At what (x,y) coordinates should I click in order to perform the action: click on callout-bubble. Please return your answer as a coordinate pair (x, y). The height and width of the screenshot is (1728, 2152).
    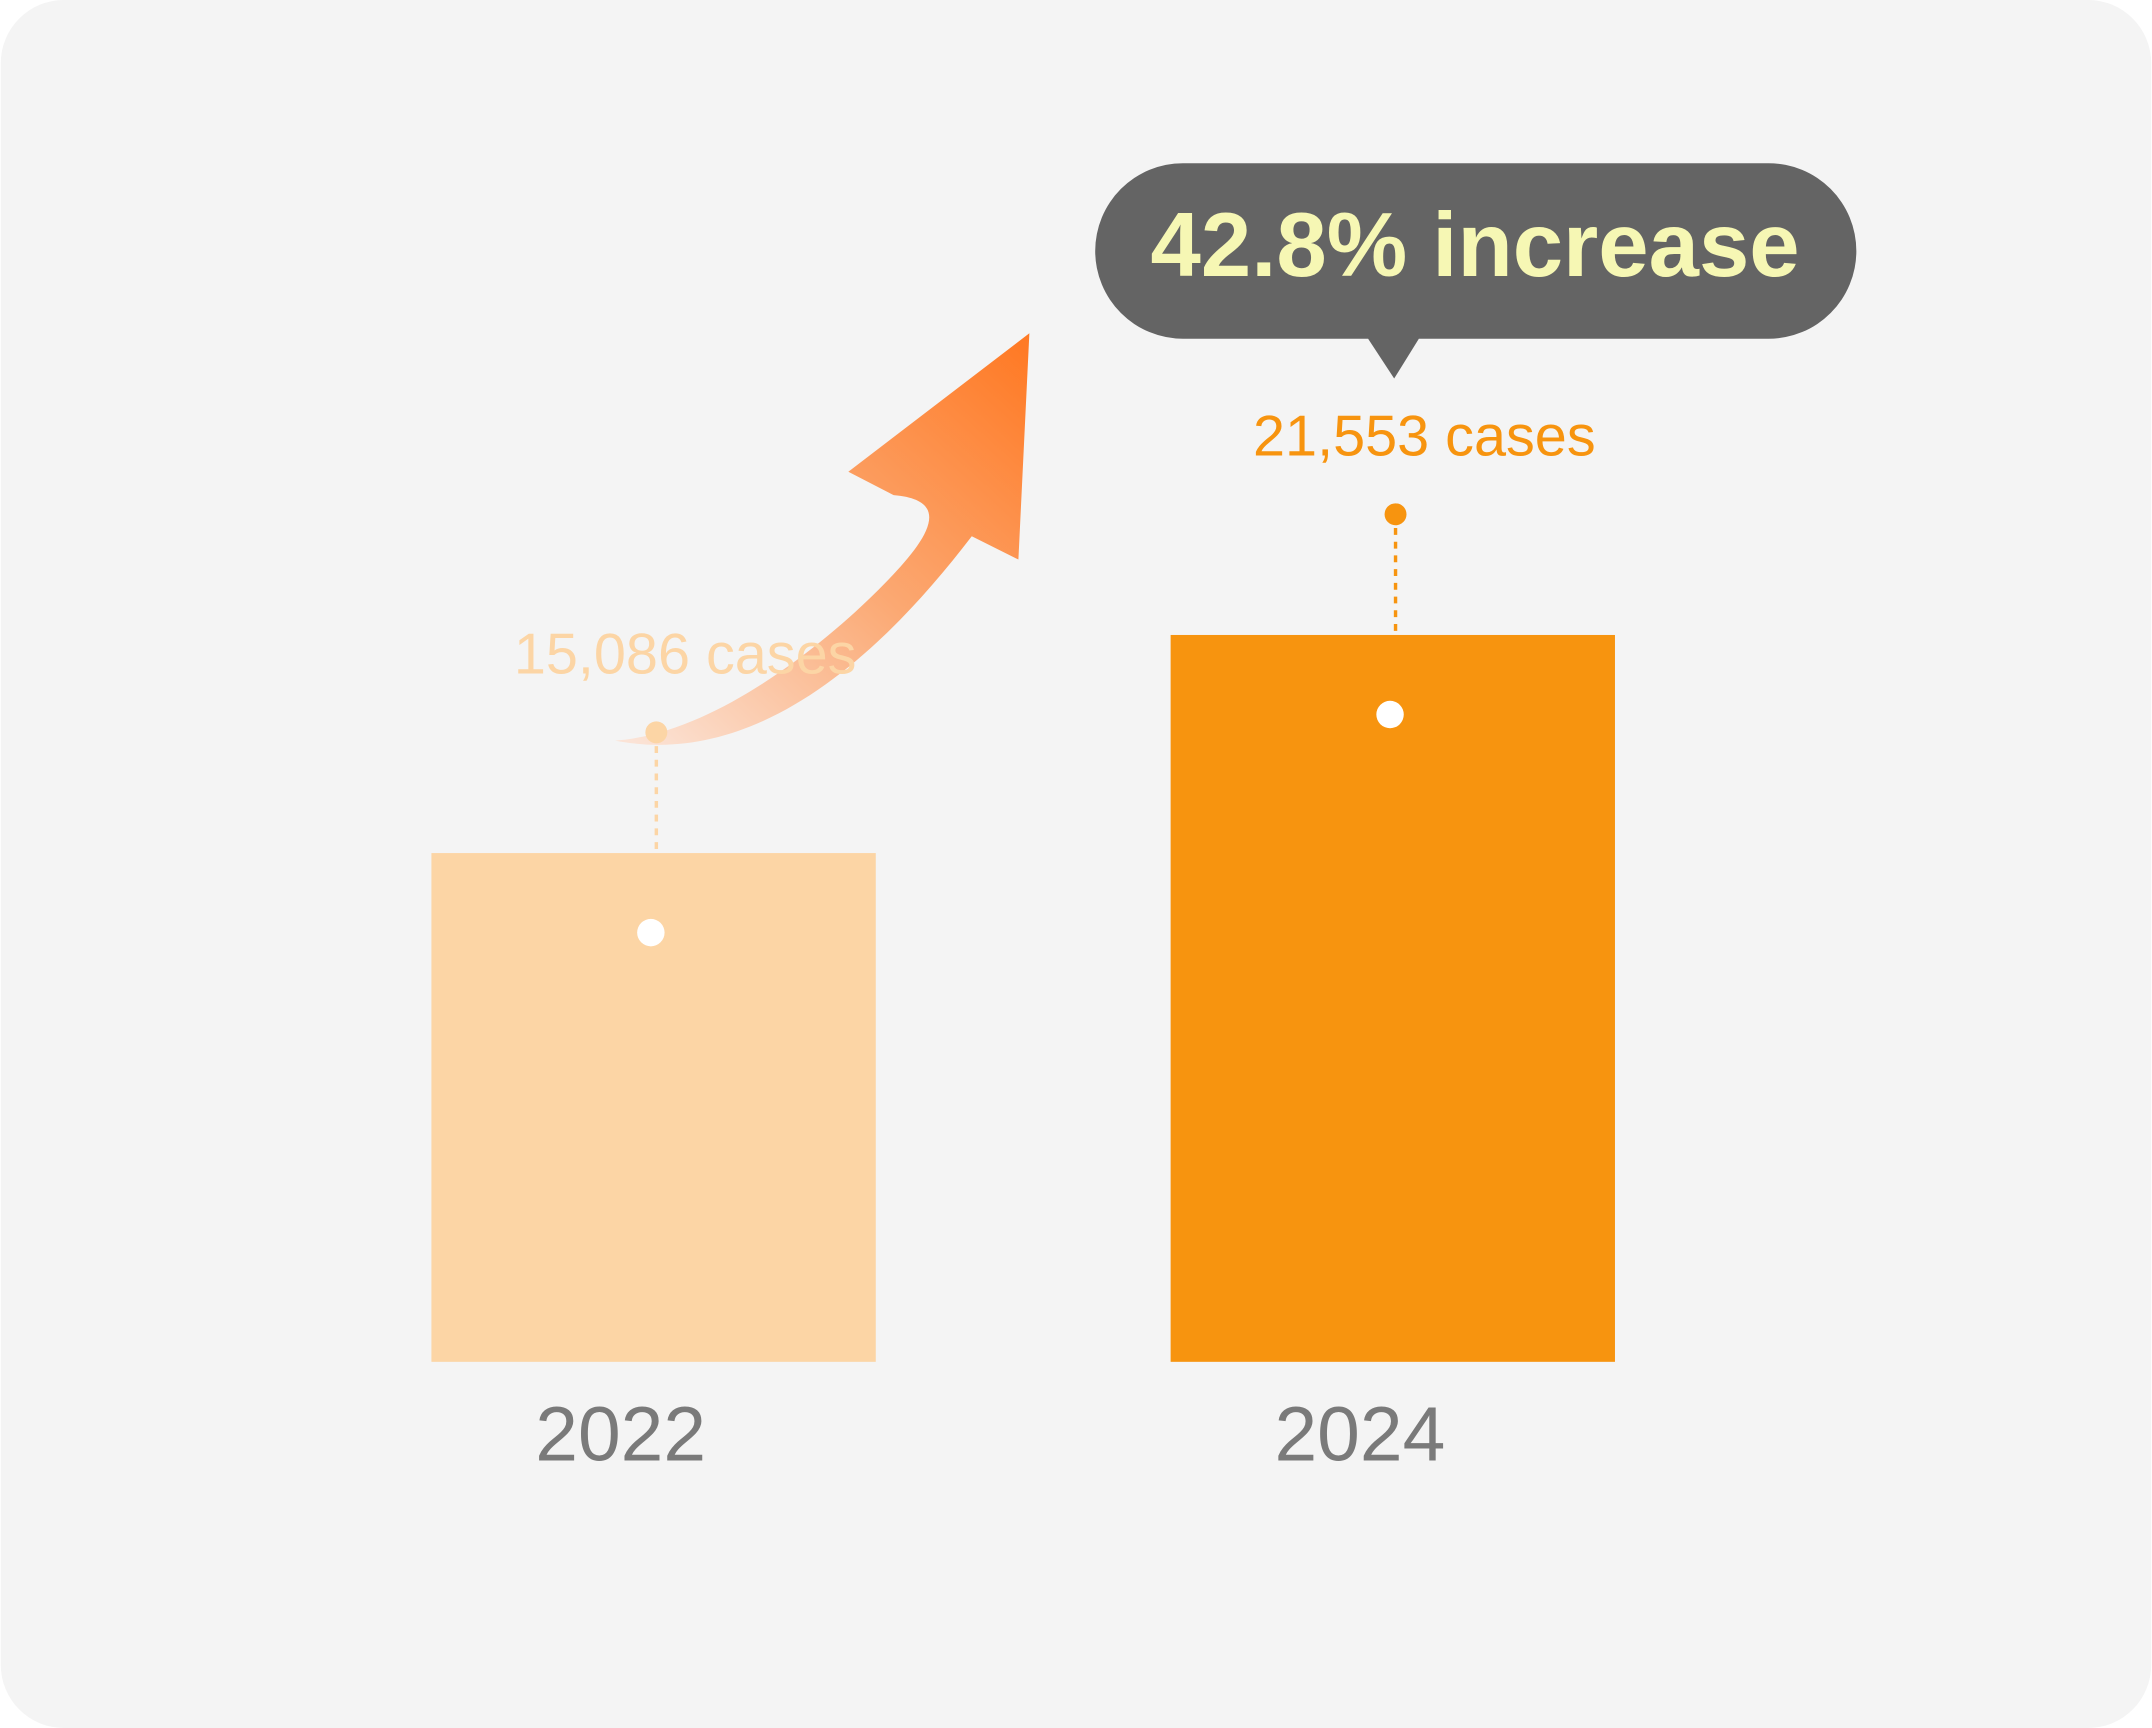
    Looking at the image, I should click on (1476, 271).